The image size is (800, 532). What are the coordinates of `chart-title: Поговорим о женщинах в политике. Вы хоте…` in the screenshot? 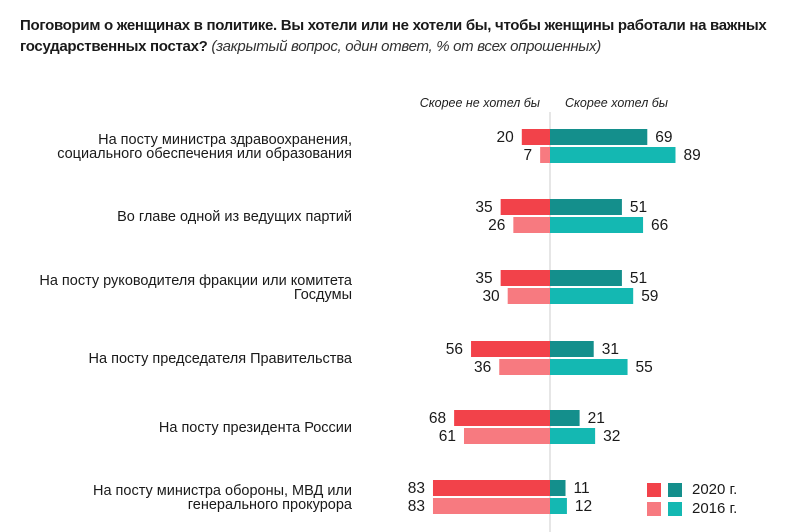 It's located at (400, 36).